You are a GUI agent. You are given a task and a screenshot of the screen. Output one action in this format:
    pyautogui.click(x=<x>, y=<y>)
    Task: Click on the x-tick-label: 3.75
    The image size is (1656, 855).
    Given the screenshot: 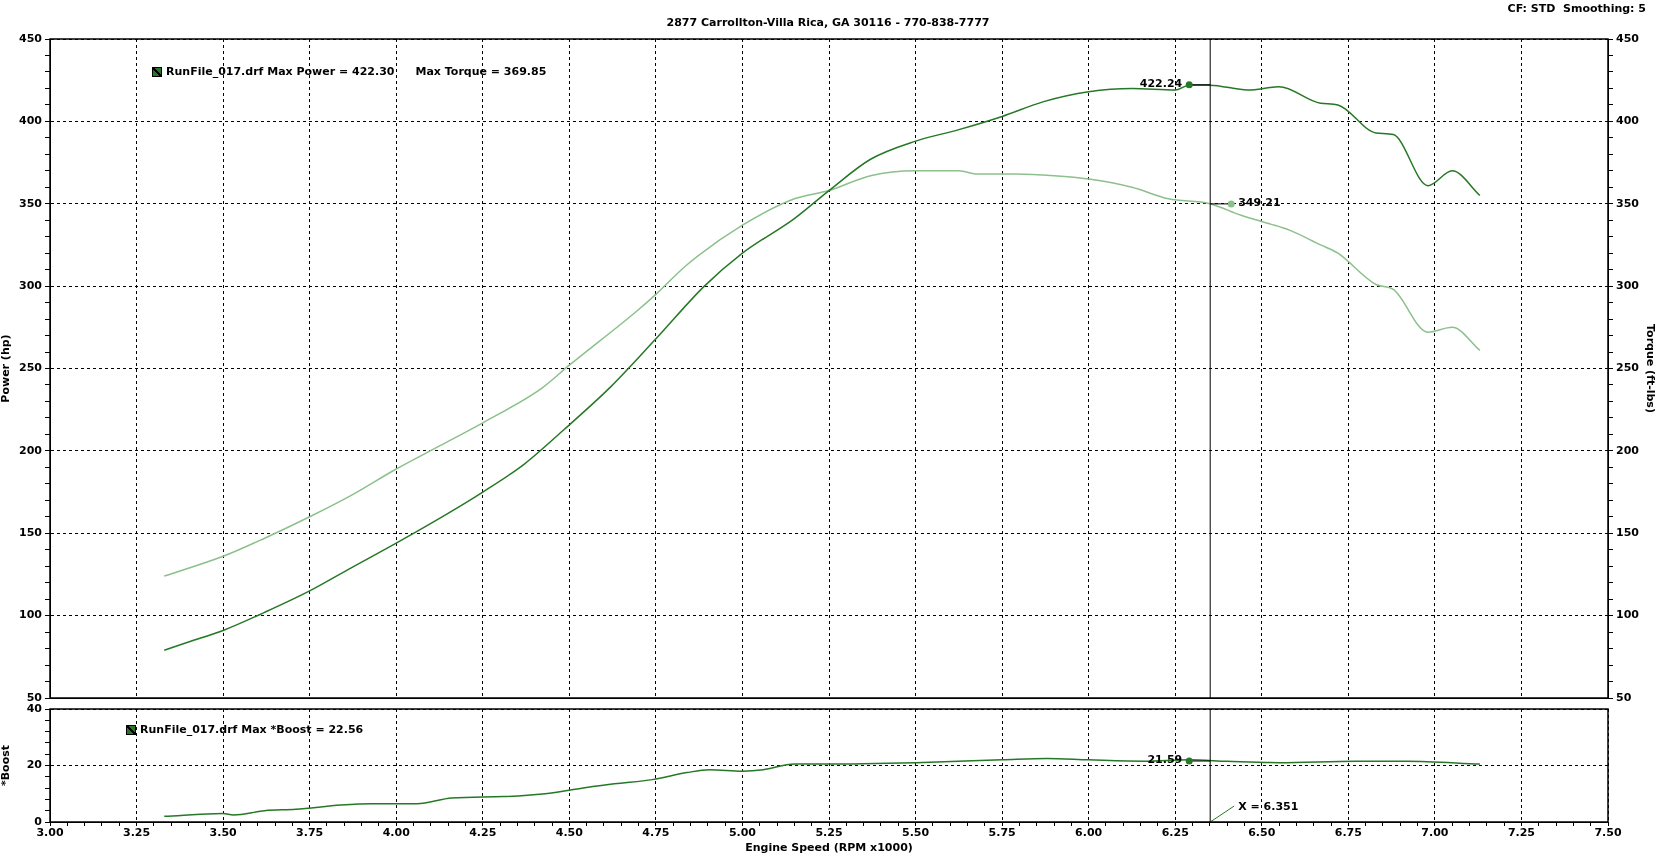 What is the action you would take?
    pyautogui.click(x=310, y=833)
    